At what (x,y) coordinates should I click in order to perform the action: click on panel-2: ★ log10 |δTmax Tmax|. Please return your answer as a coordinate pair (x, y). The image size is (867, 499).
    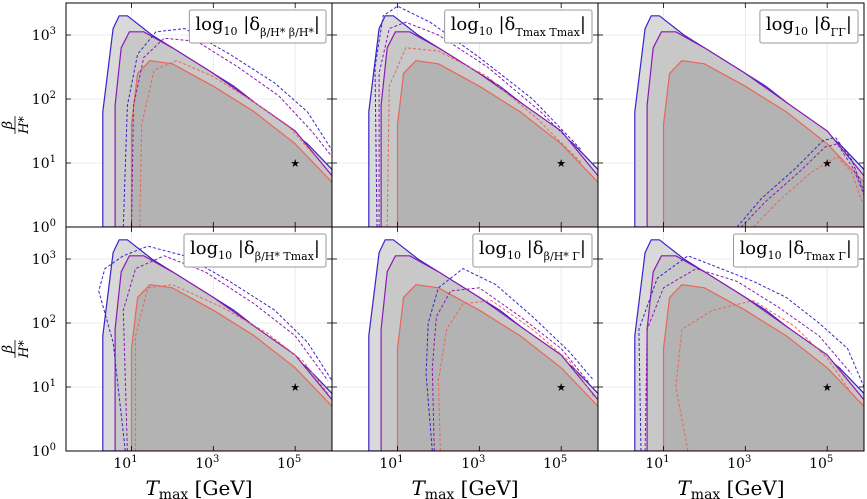
    Looking at the image, I should click on (465, 115).